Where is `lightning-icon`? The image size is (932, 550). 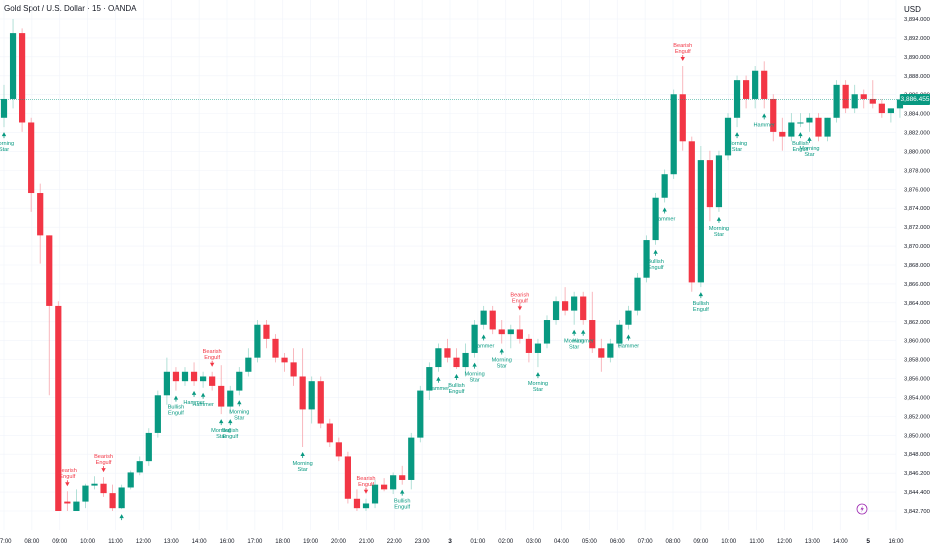
lightning-icon is located at coordinates (862, 509).